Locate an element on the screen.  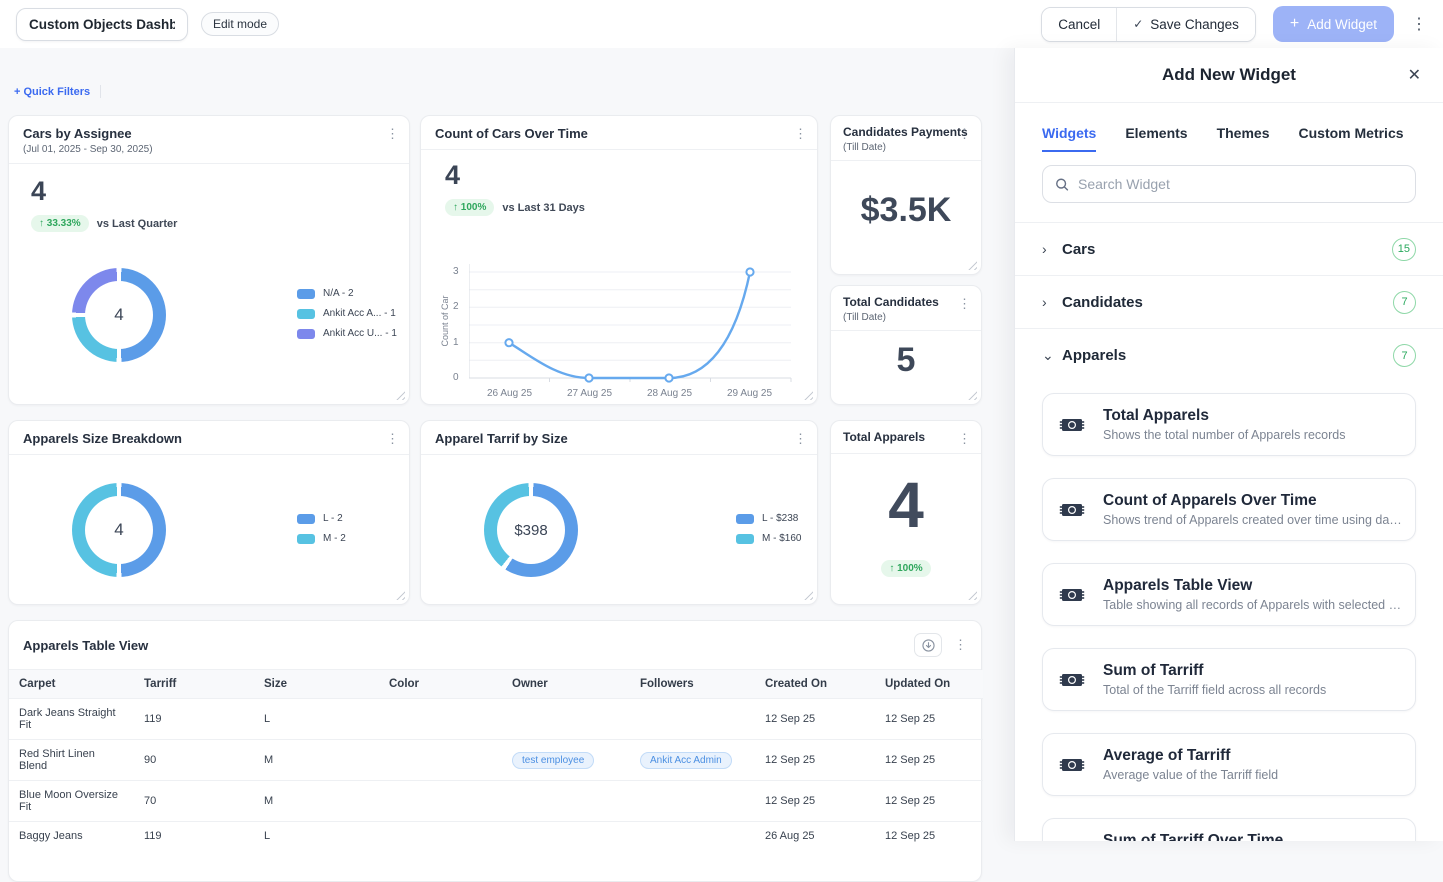
column-header: Size is located at coordinates (316, 684).